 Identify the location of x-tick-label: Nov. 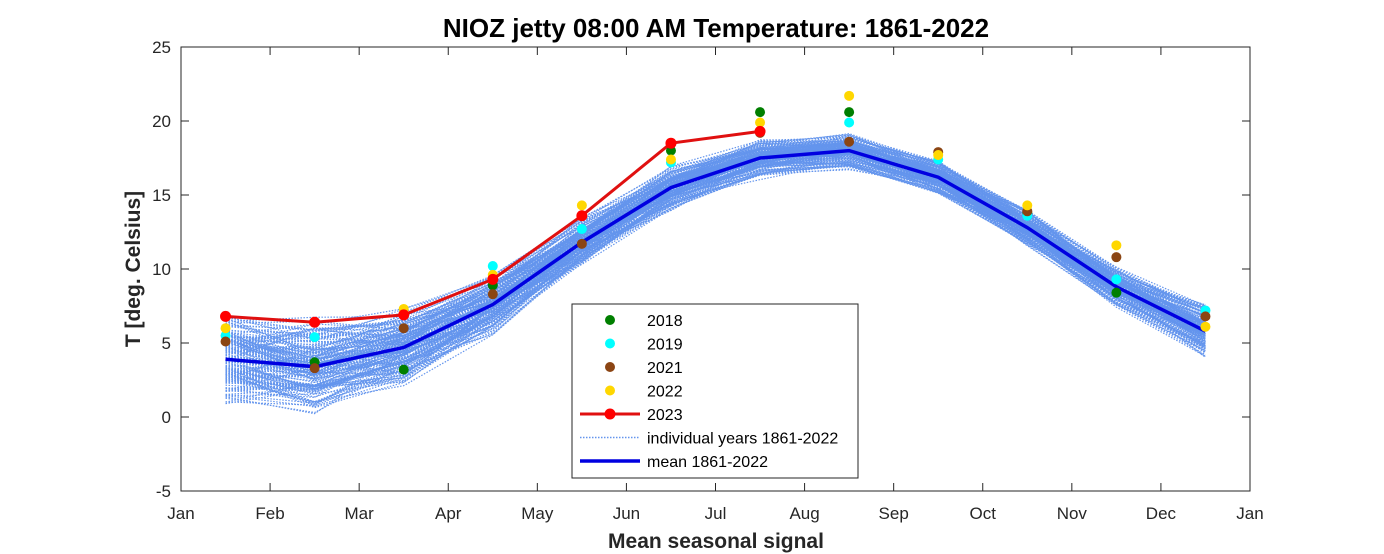
(1072, 513).